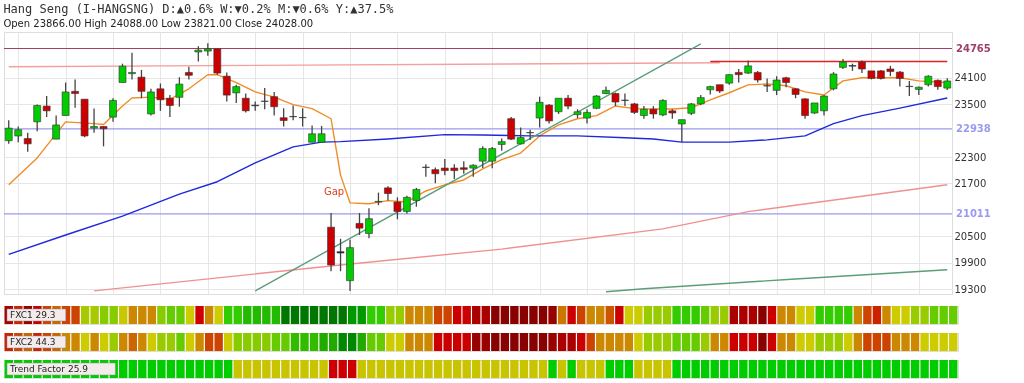 The image size is (1024, 383). What do you see at coordinates (970, 236) in the screenshot?
I see `y-tick-label: 20500` at bounding box center [970, 236].